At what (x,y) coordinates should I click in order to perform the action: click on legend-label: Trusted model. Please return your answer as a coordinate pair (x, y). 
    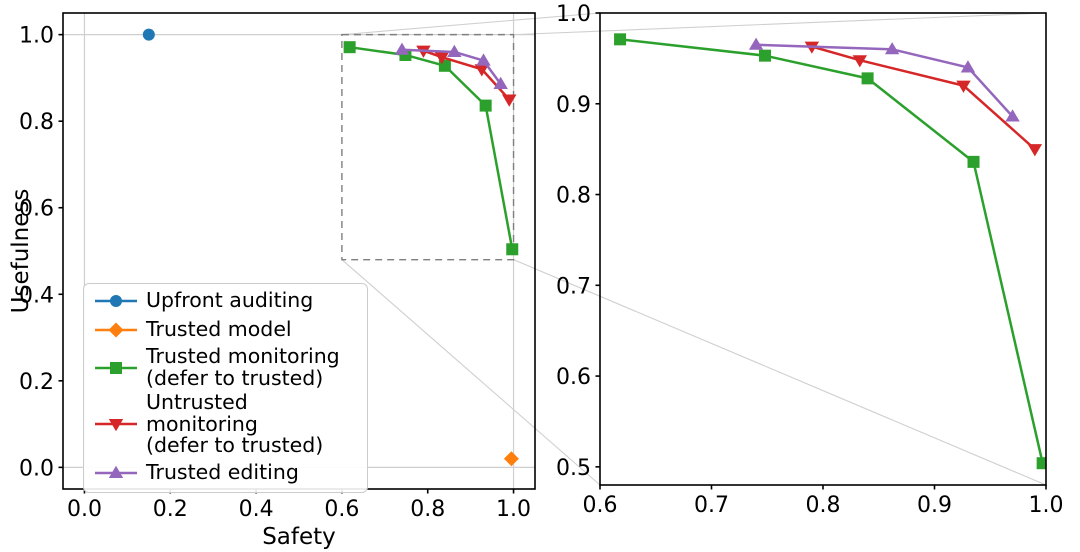
    Looking at the image, I should click on (219, 330).